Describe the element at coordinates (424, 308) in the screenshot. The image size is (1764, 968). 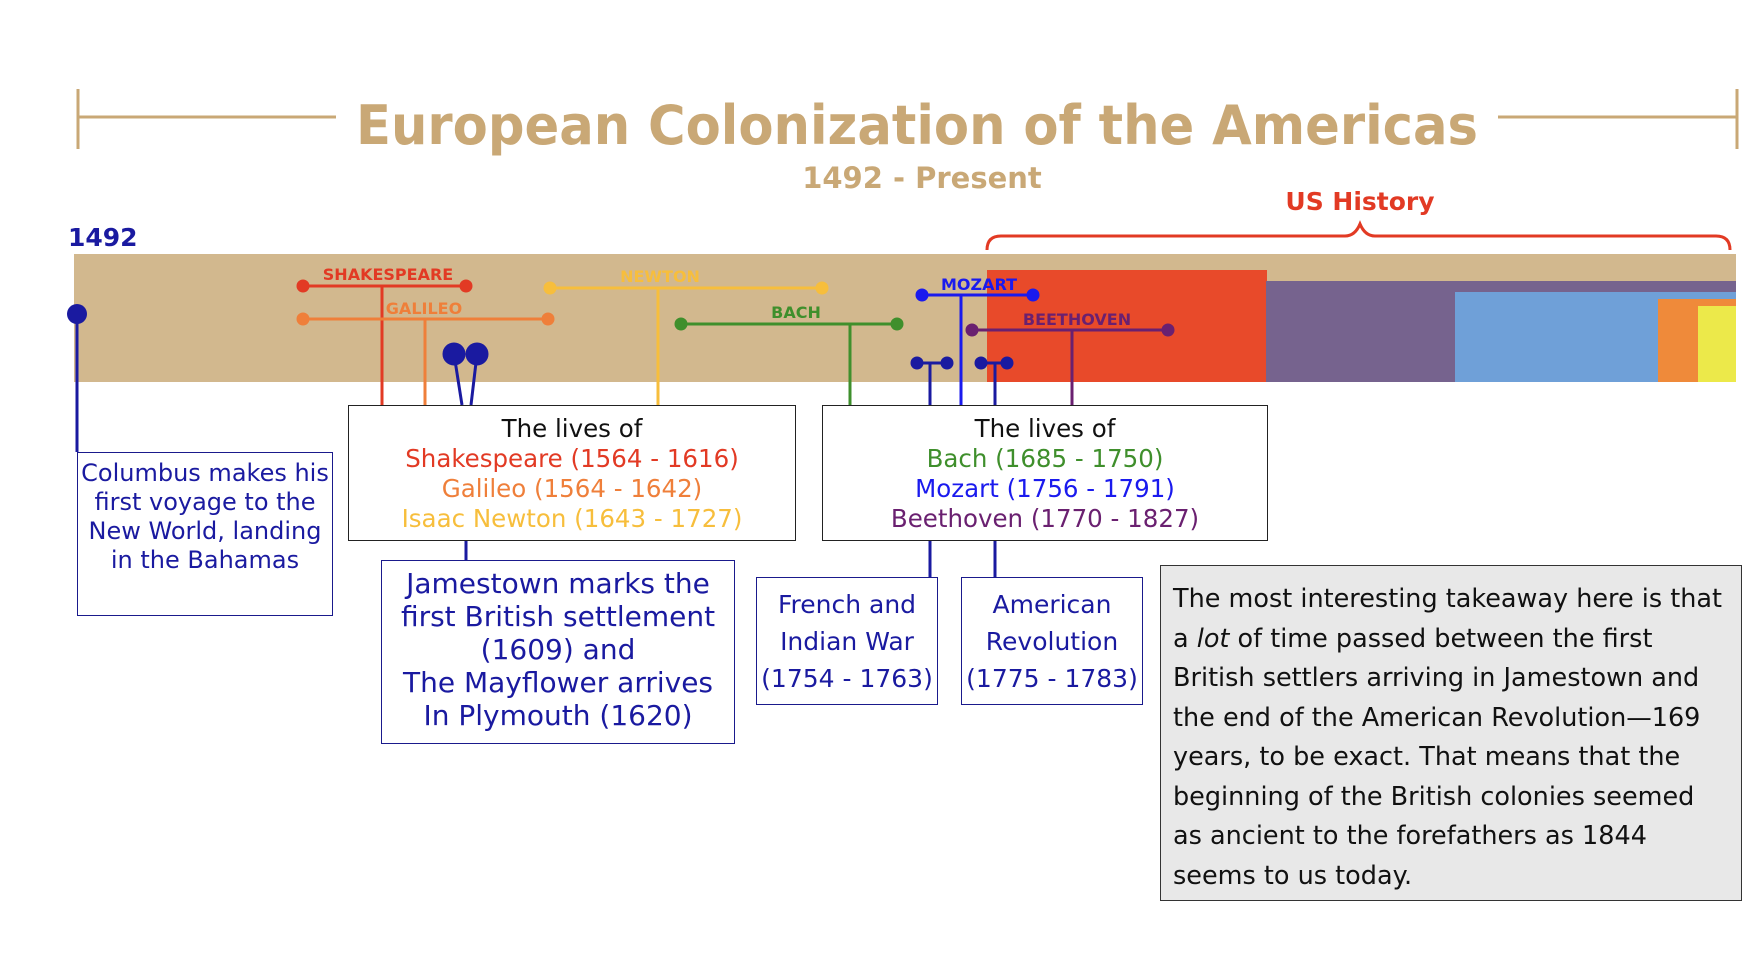
I see `galileo-label: GALILEO` at that location.